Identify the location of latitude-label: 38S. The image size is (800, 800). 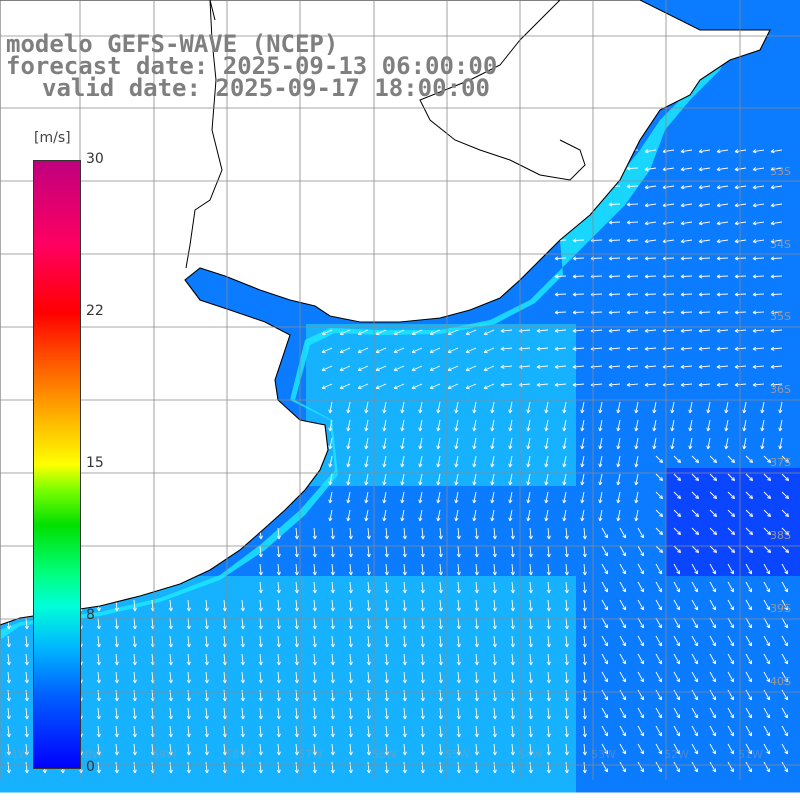
(780, 535).